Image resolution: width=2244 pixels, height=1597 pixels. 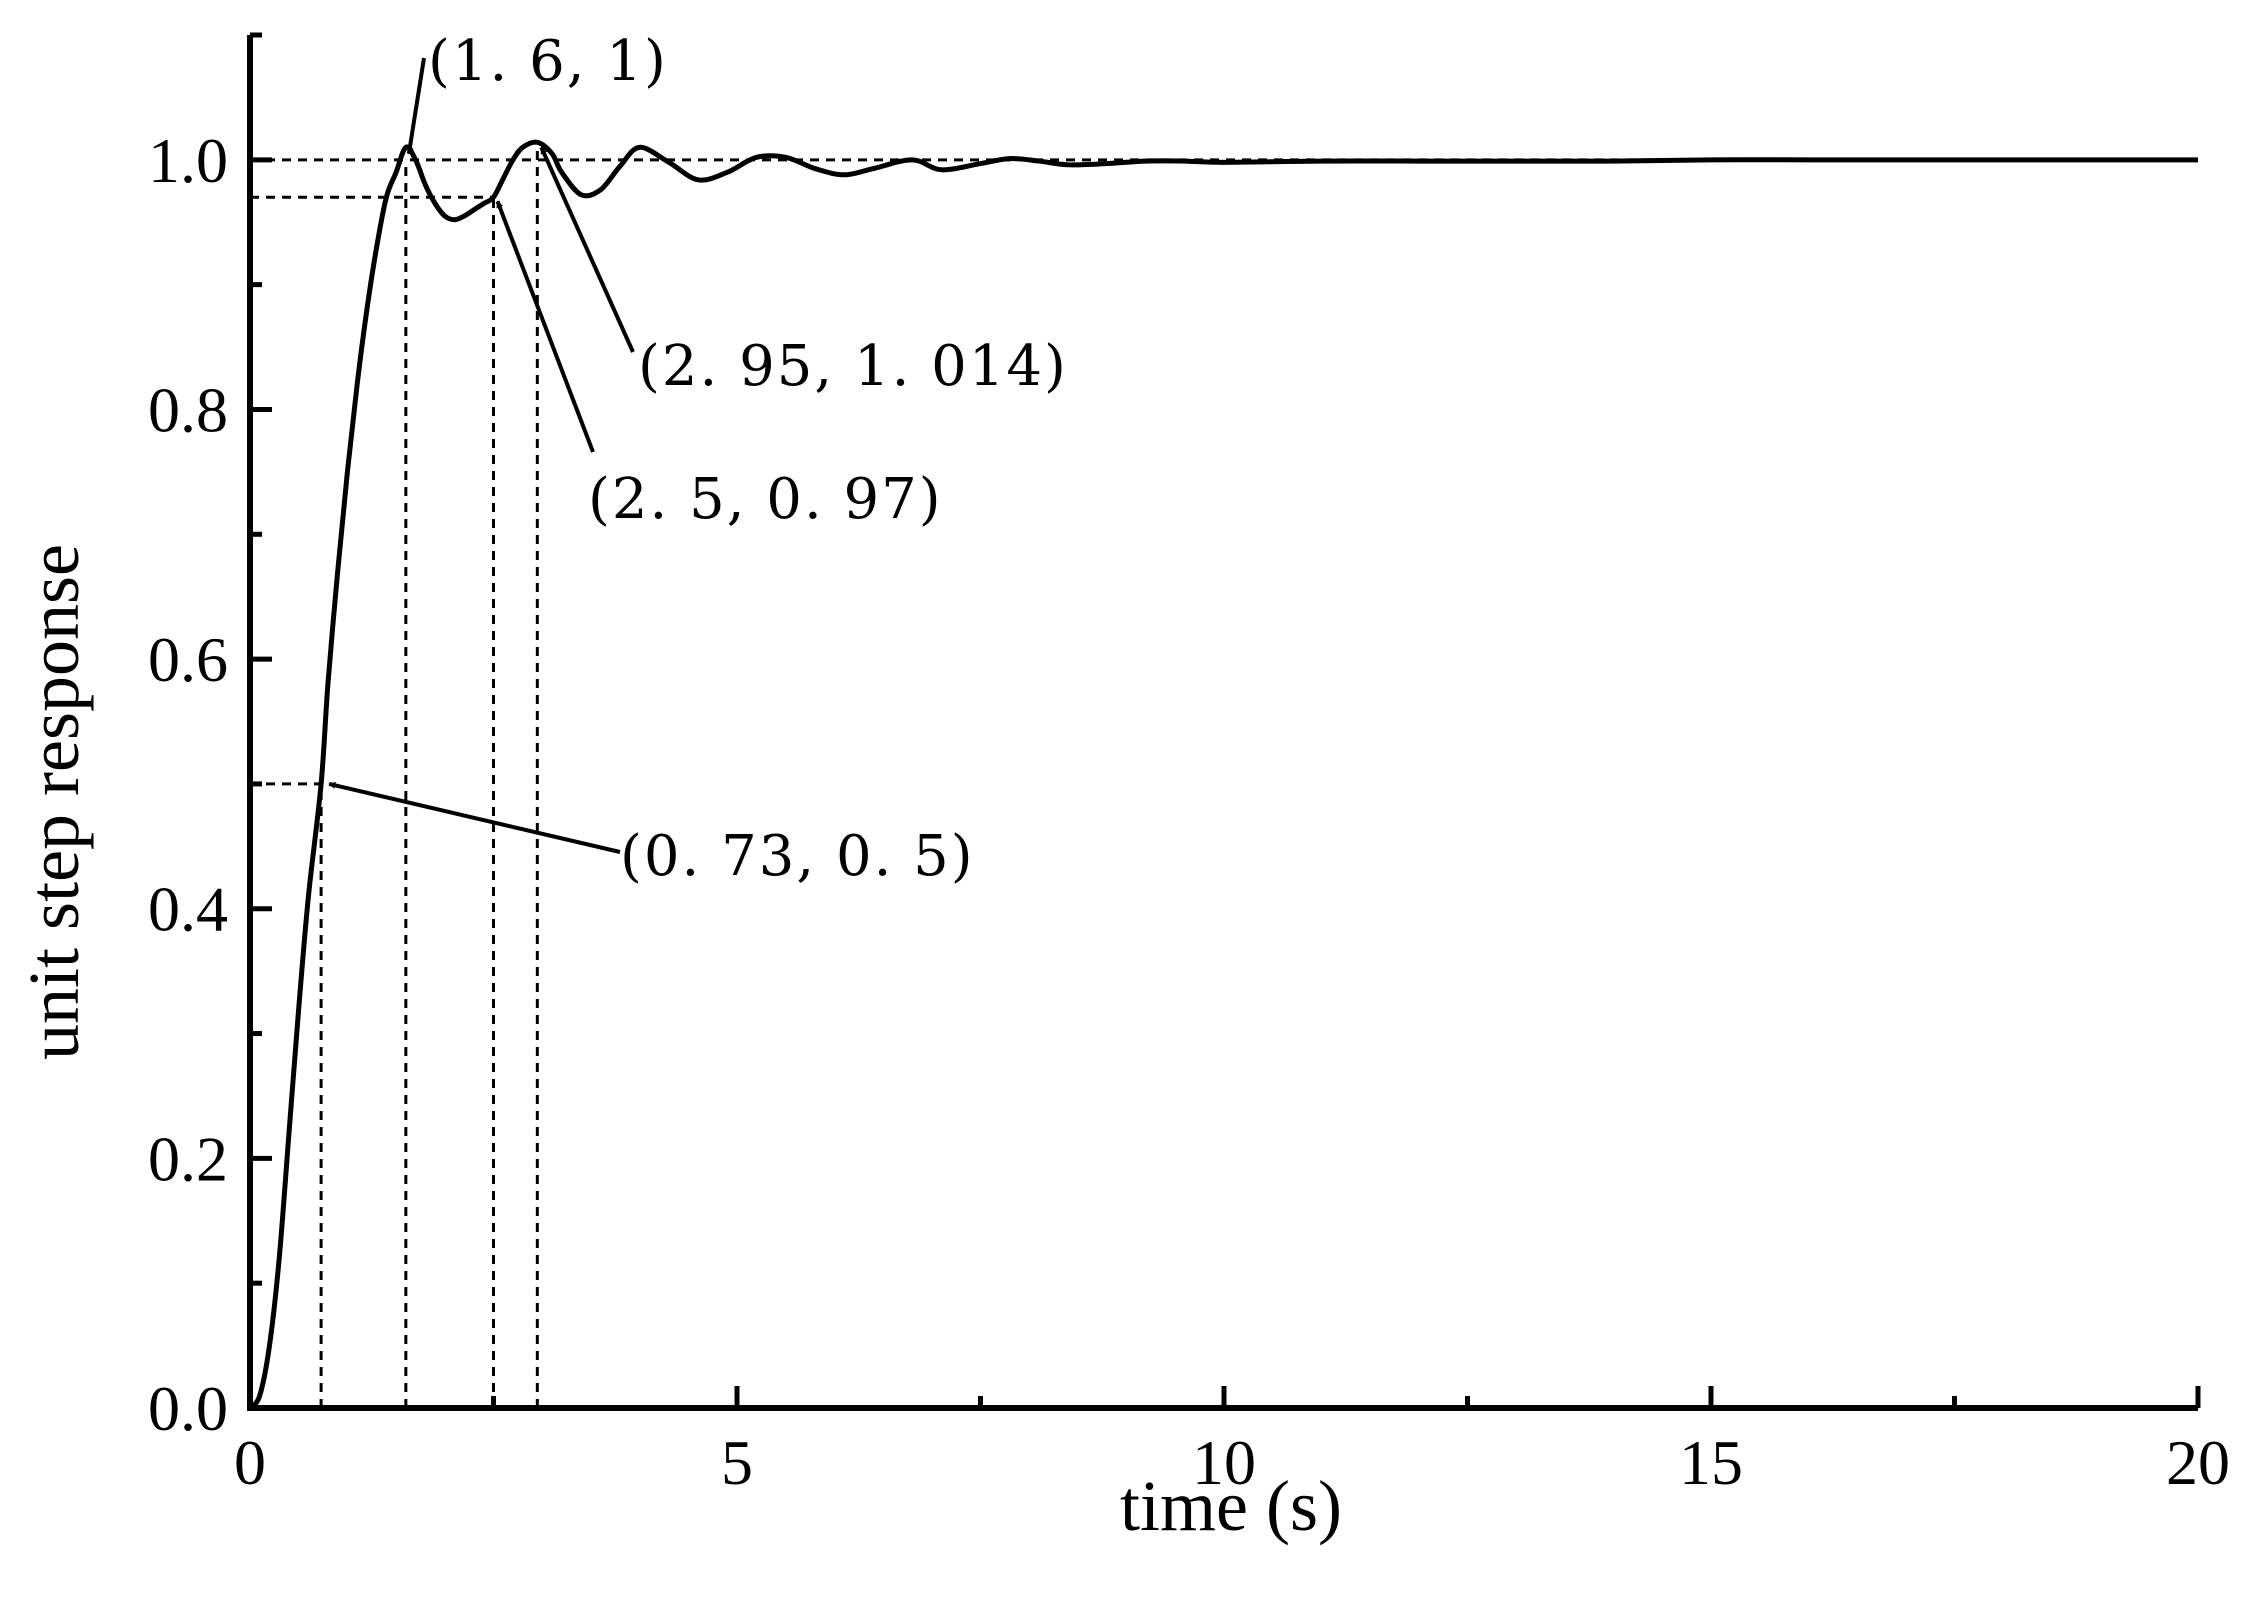 I want to click on annotation-label: (1. 6, 1), so click(x=548, y=61).